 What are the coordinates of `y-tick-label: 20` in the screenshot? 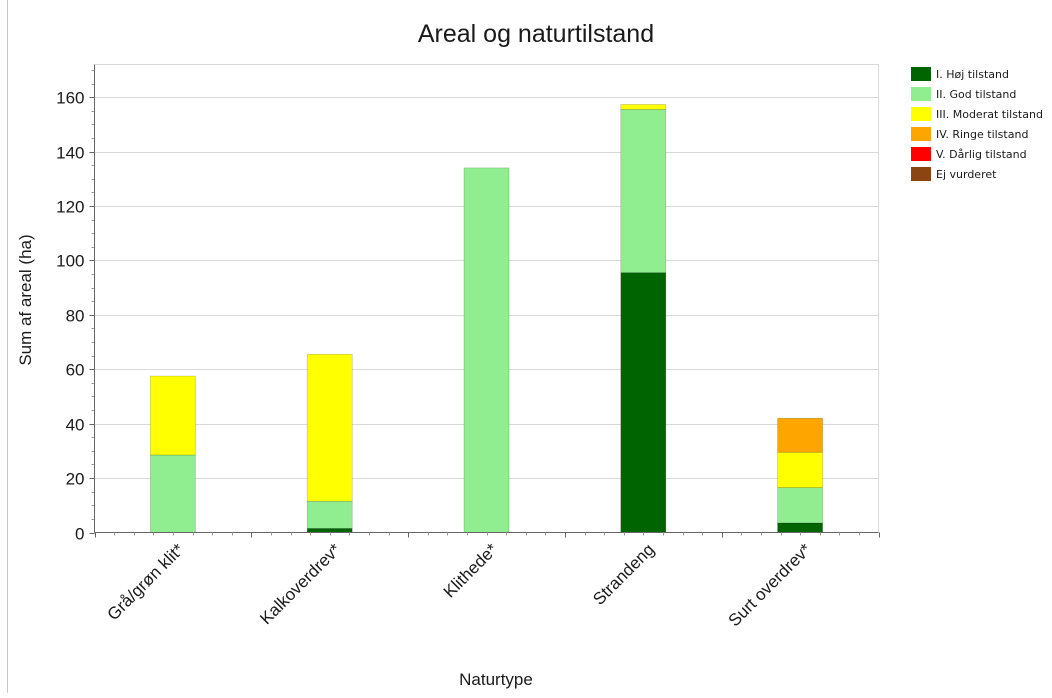 It's located at (75, 479).